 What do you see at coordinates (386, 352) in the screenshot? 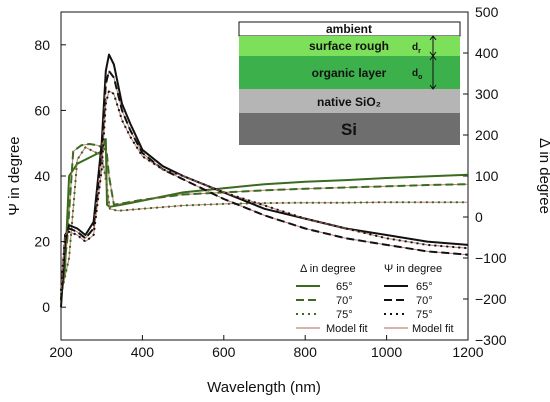
I see `x-tick-label: 1000` at bounding box center [386, 352].